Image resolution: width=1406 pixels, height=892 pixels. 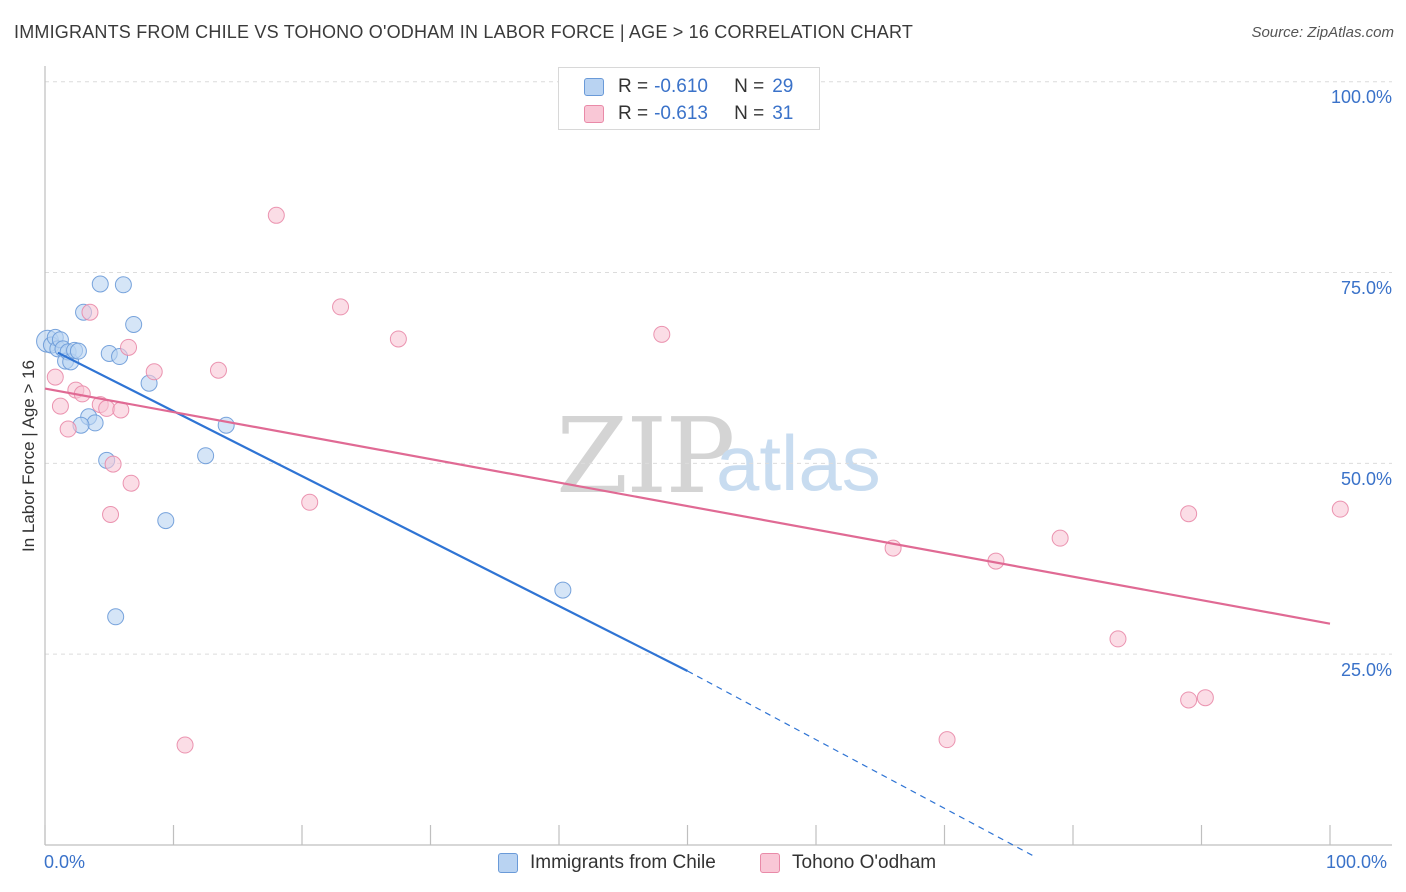 What do you see at coordinates (1322, 32) in the screenshot?
I see `source-credit: Source: ZipAtlas.com` at bounding box center [1322, 32].